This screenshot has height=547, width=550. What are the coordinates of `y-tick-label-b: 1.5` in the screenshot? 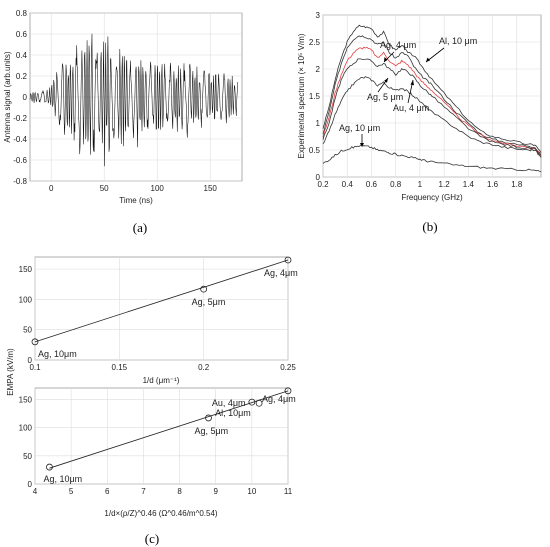 It's located at (315, 96).